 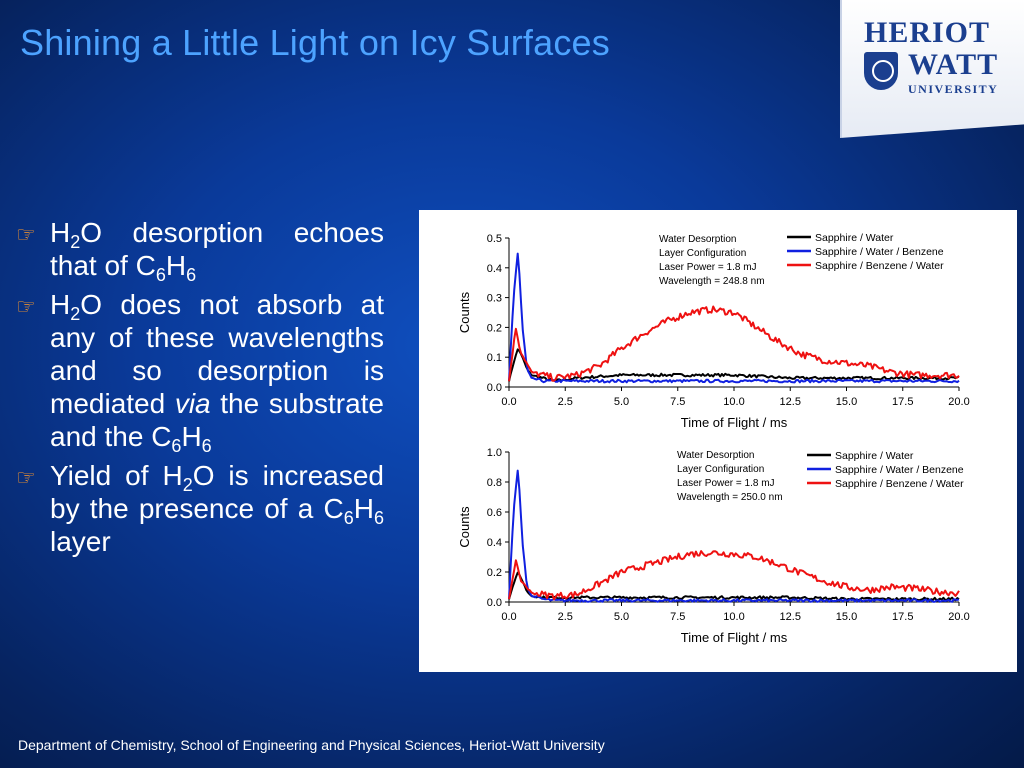 I want to click on university-logo: HERIOT WATT UNIVERSITY, so click(x=932, y=69).